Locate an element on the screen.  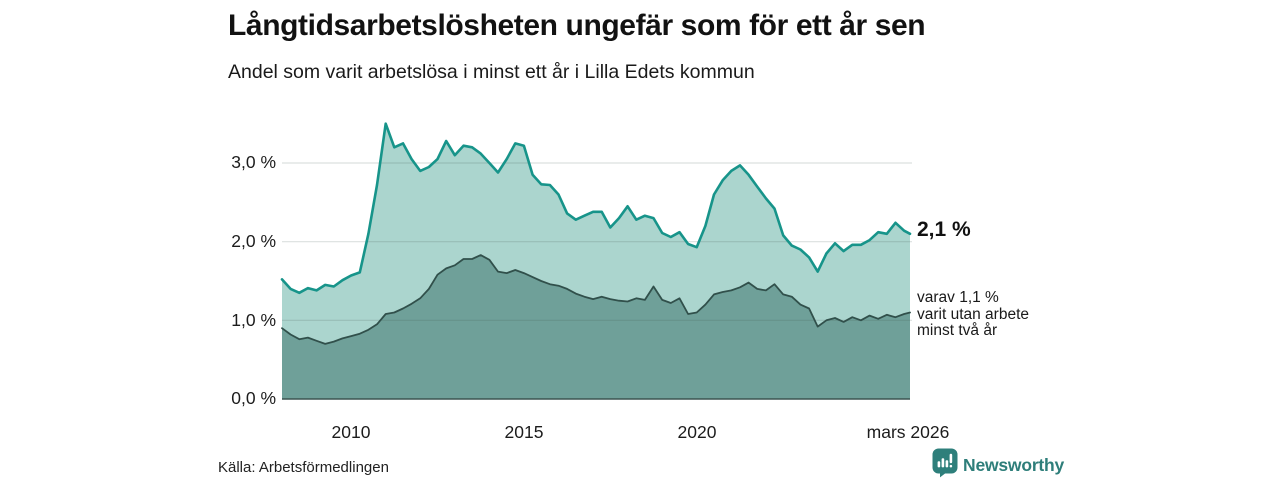
latest-value-label: 2,1 % is located at coordinates (944, 229).